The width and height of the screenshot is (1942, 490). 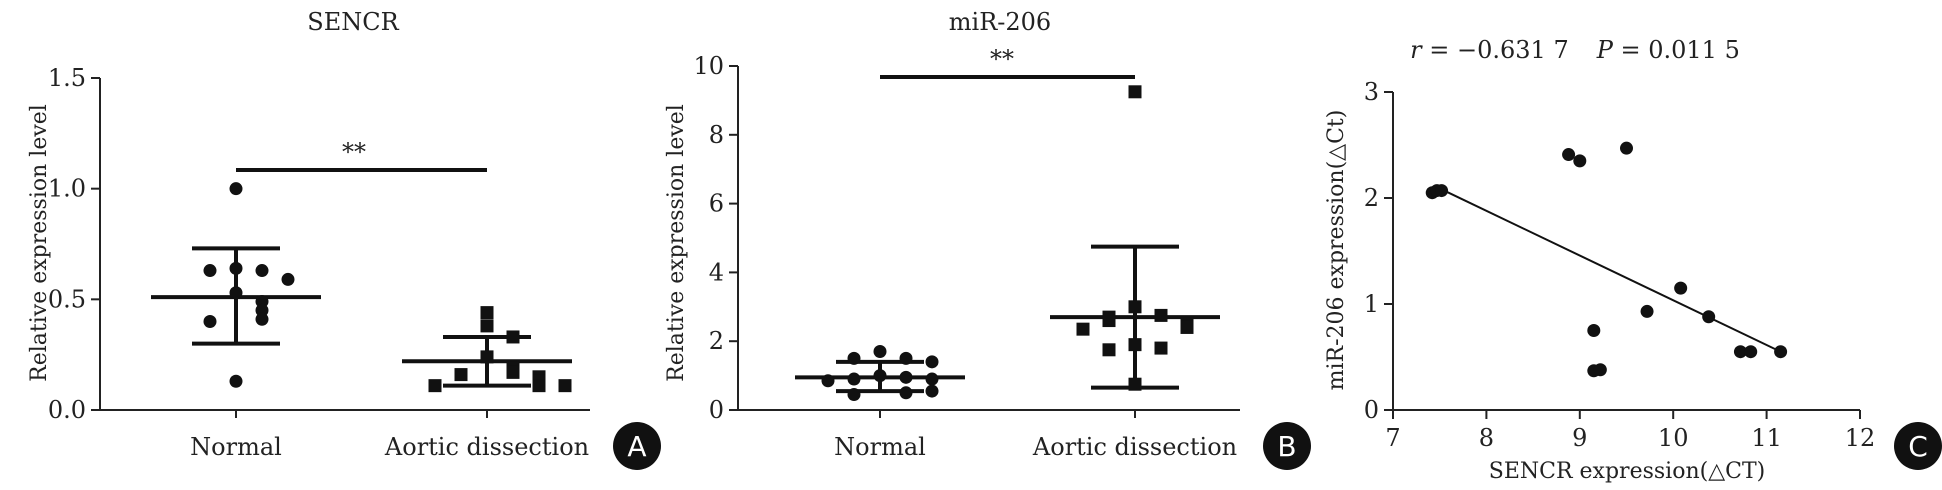 I want to click on panel-c-badge-label: C, so click(x=1918, y=446).